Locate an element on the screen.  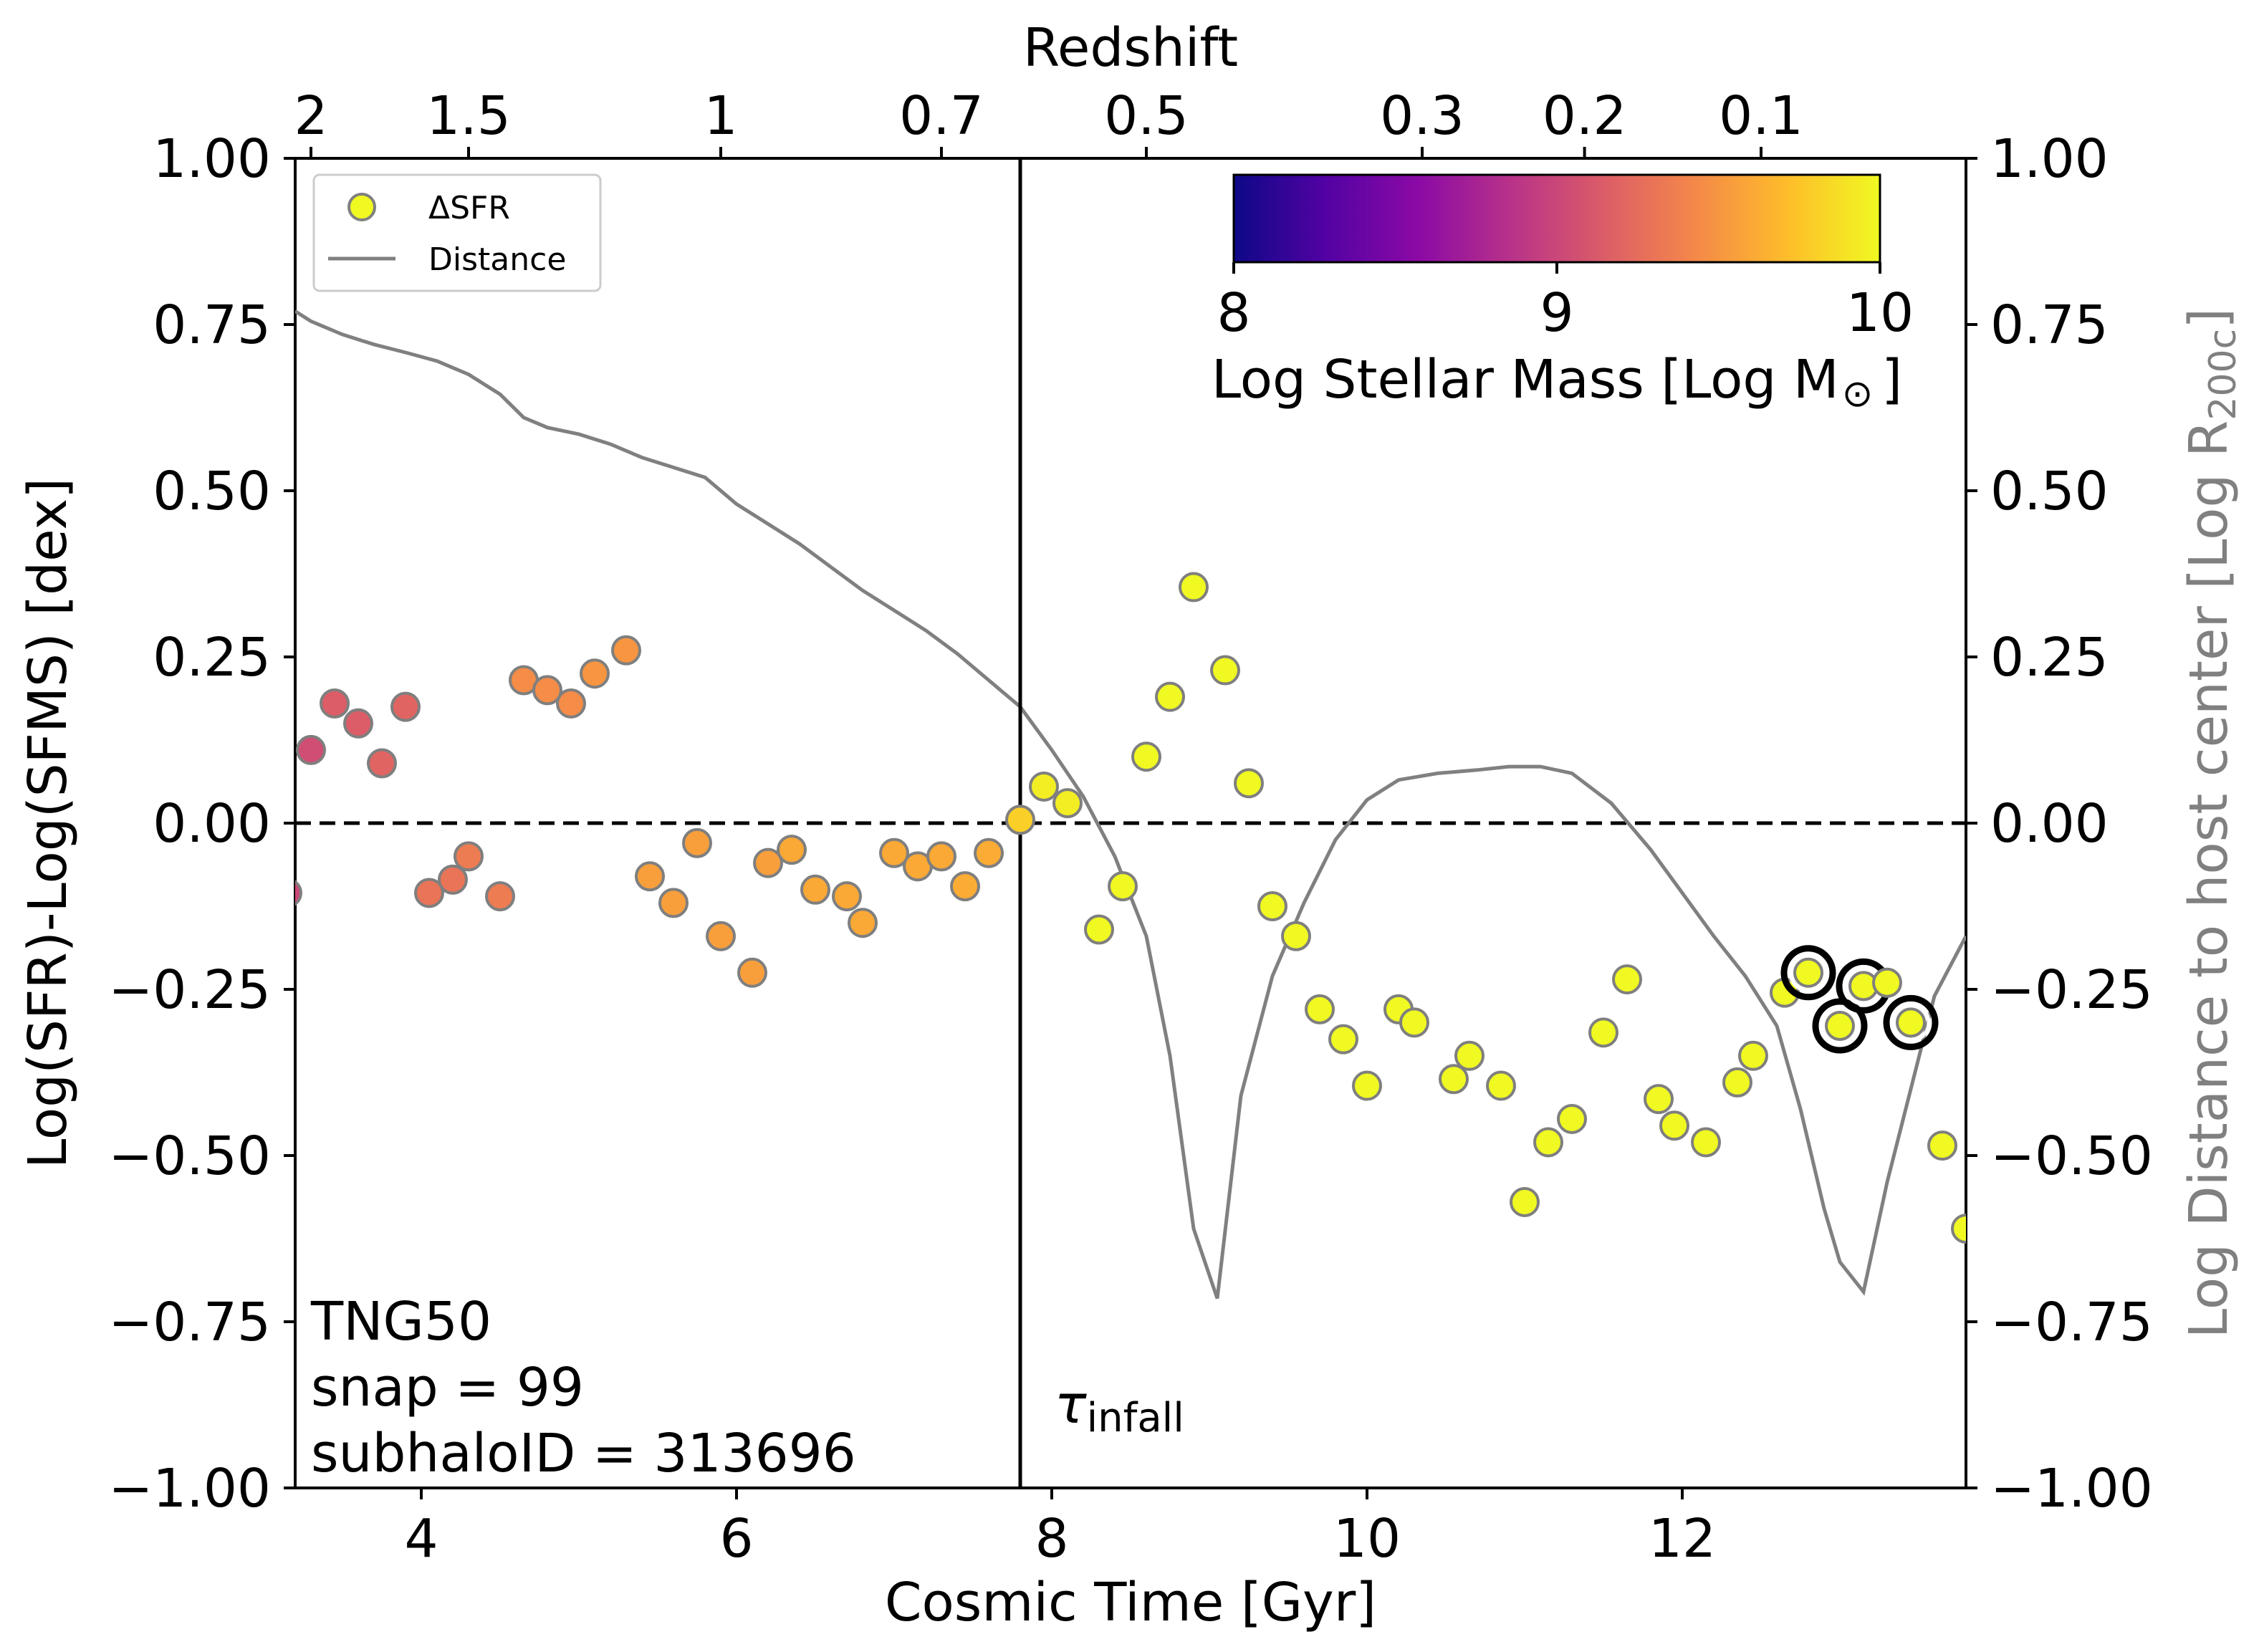
infall-label-tau: τ is located at coordinates (1071, 1405).